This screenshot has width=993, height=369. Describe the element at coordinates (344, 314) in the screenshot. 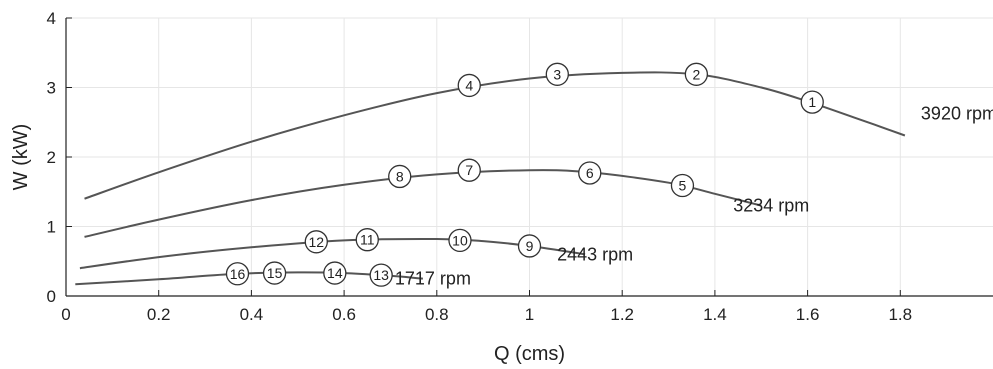

I see `x-tick-label: 0.6` at that location.